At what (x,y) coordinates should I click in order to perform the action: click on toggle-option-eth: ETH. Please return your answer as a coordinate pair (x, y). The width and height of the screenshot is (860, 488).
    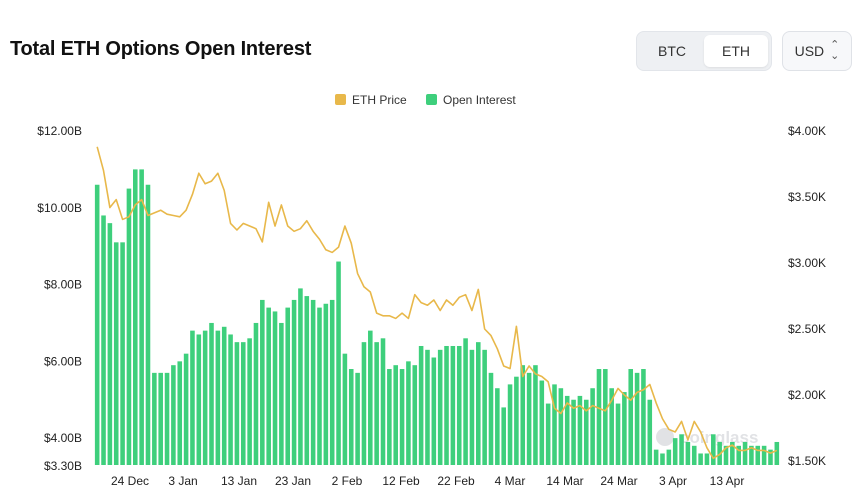
    Looking at the image, I should click on (736, 51).